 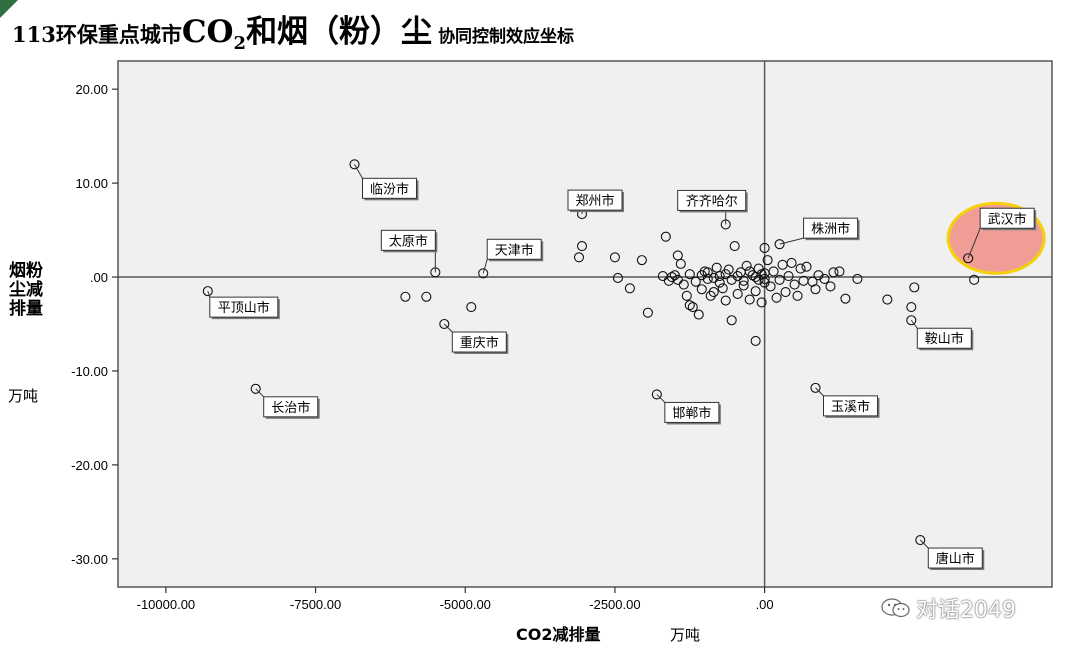 I want to click on x-tick-label: .00, so click(x=765, y=604).